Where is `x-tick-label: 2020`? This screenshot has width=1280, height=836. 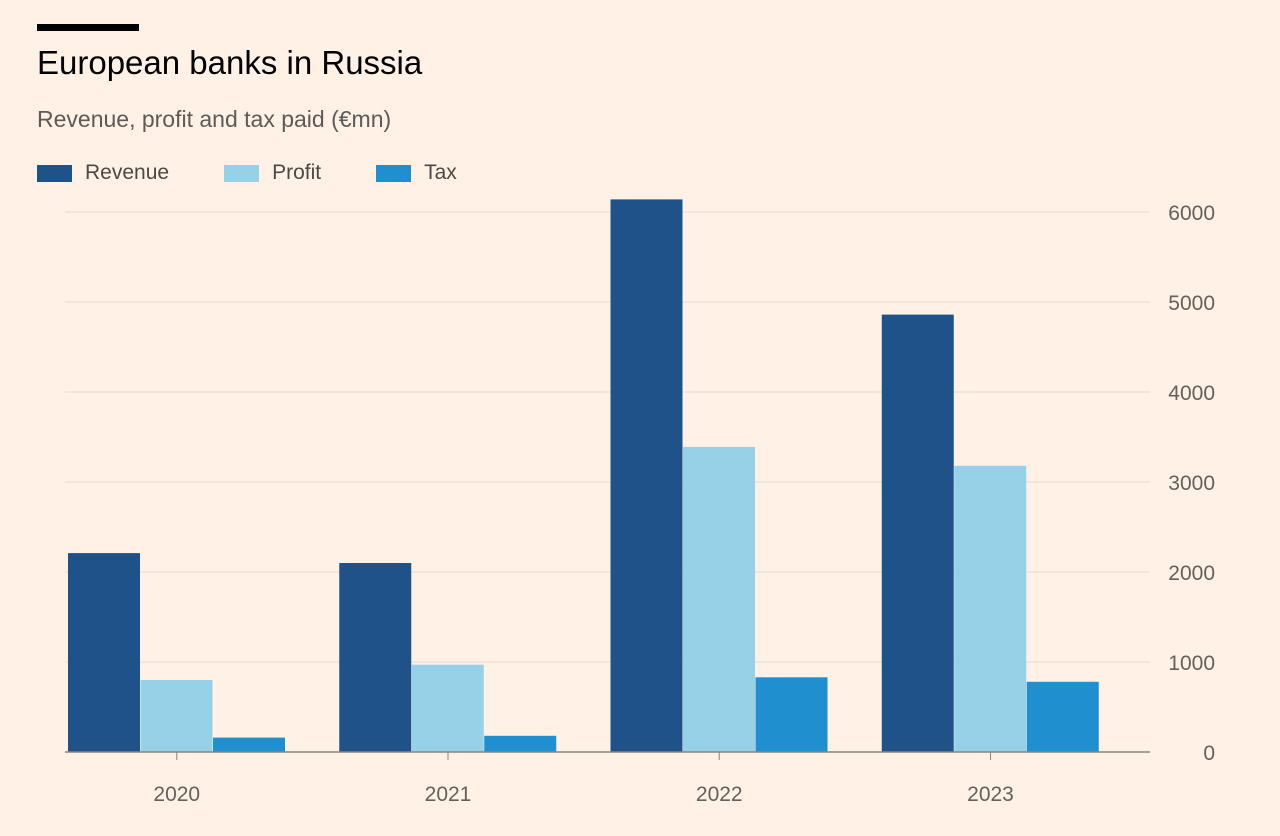 x-tick-label: 2020 is located at coordinates (176, 794).